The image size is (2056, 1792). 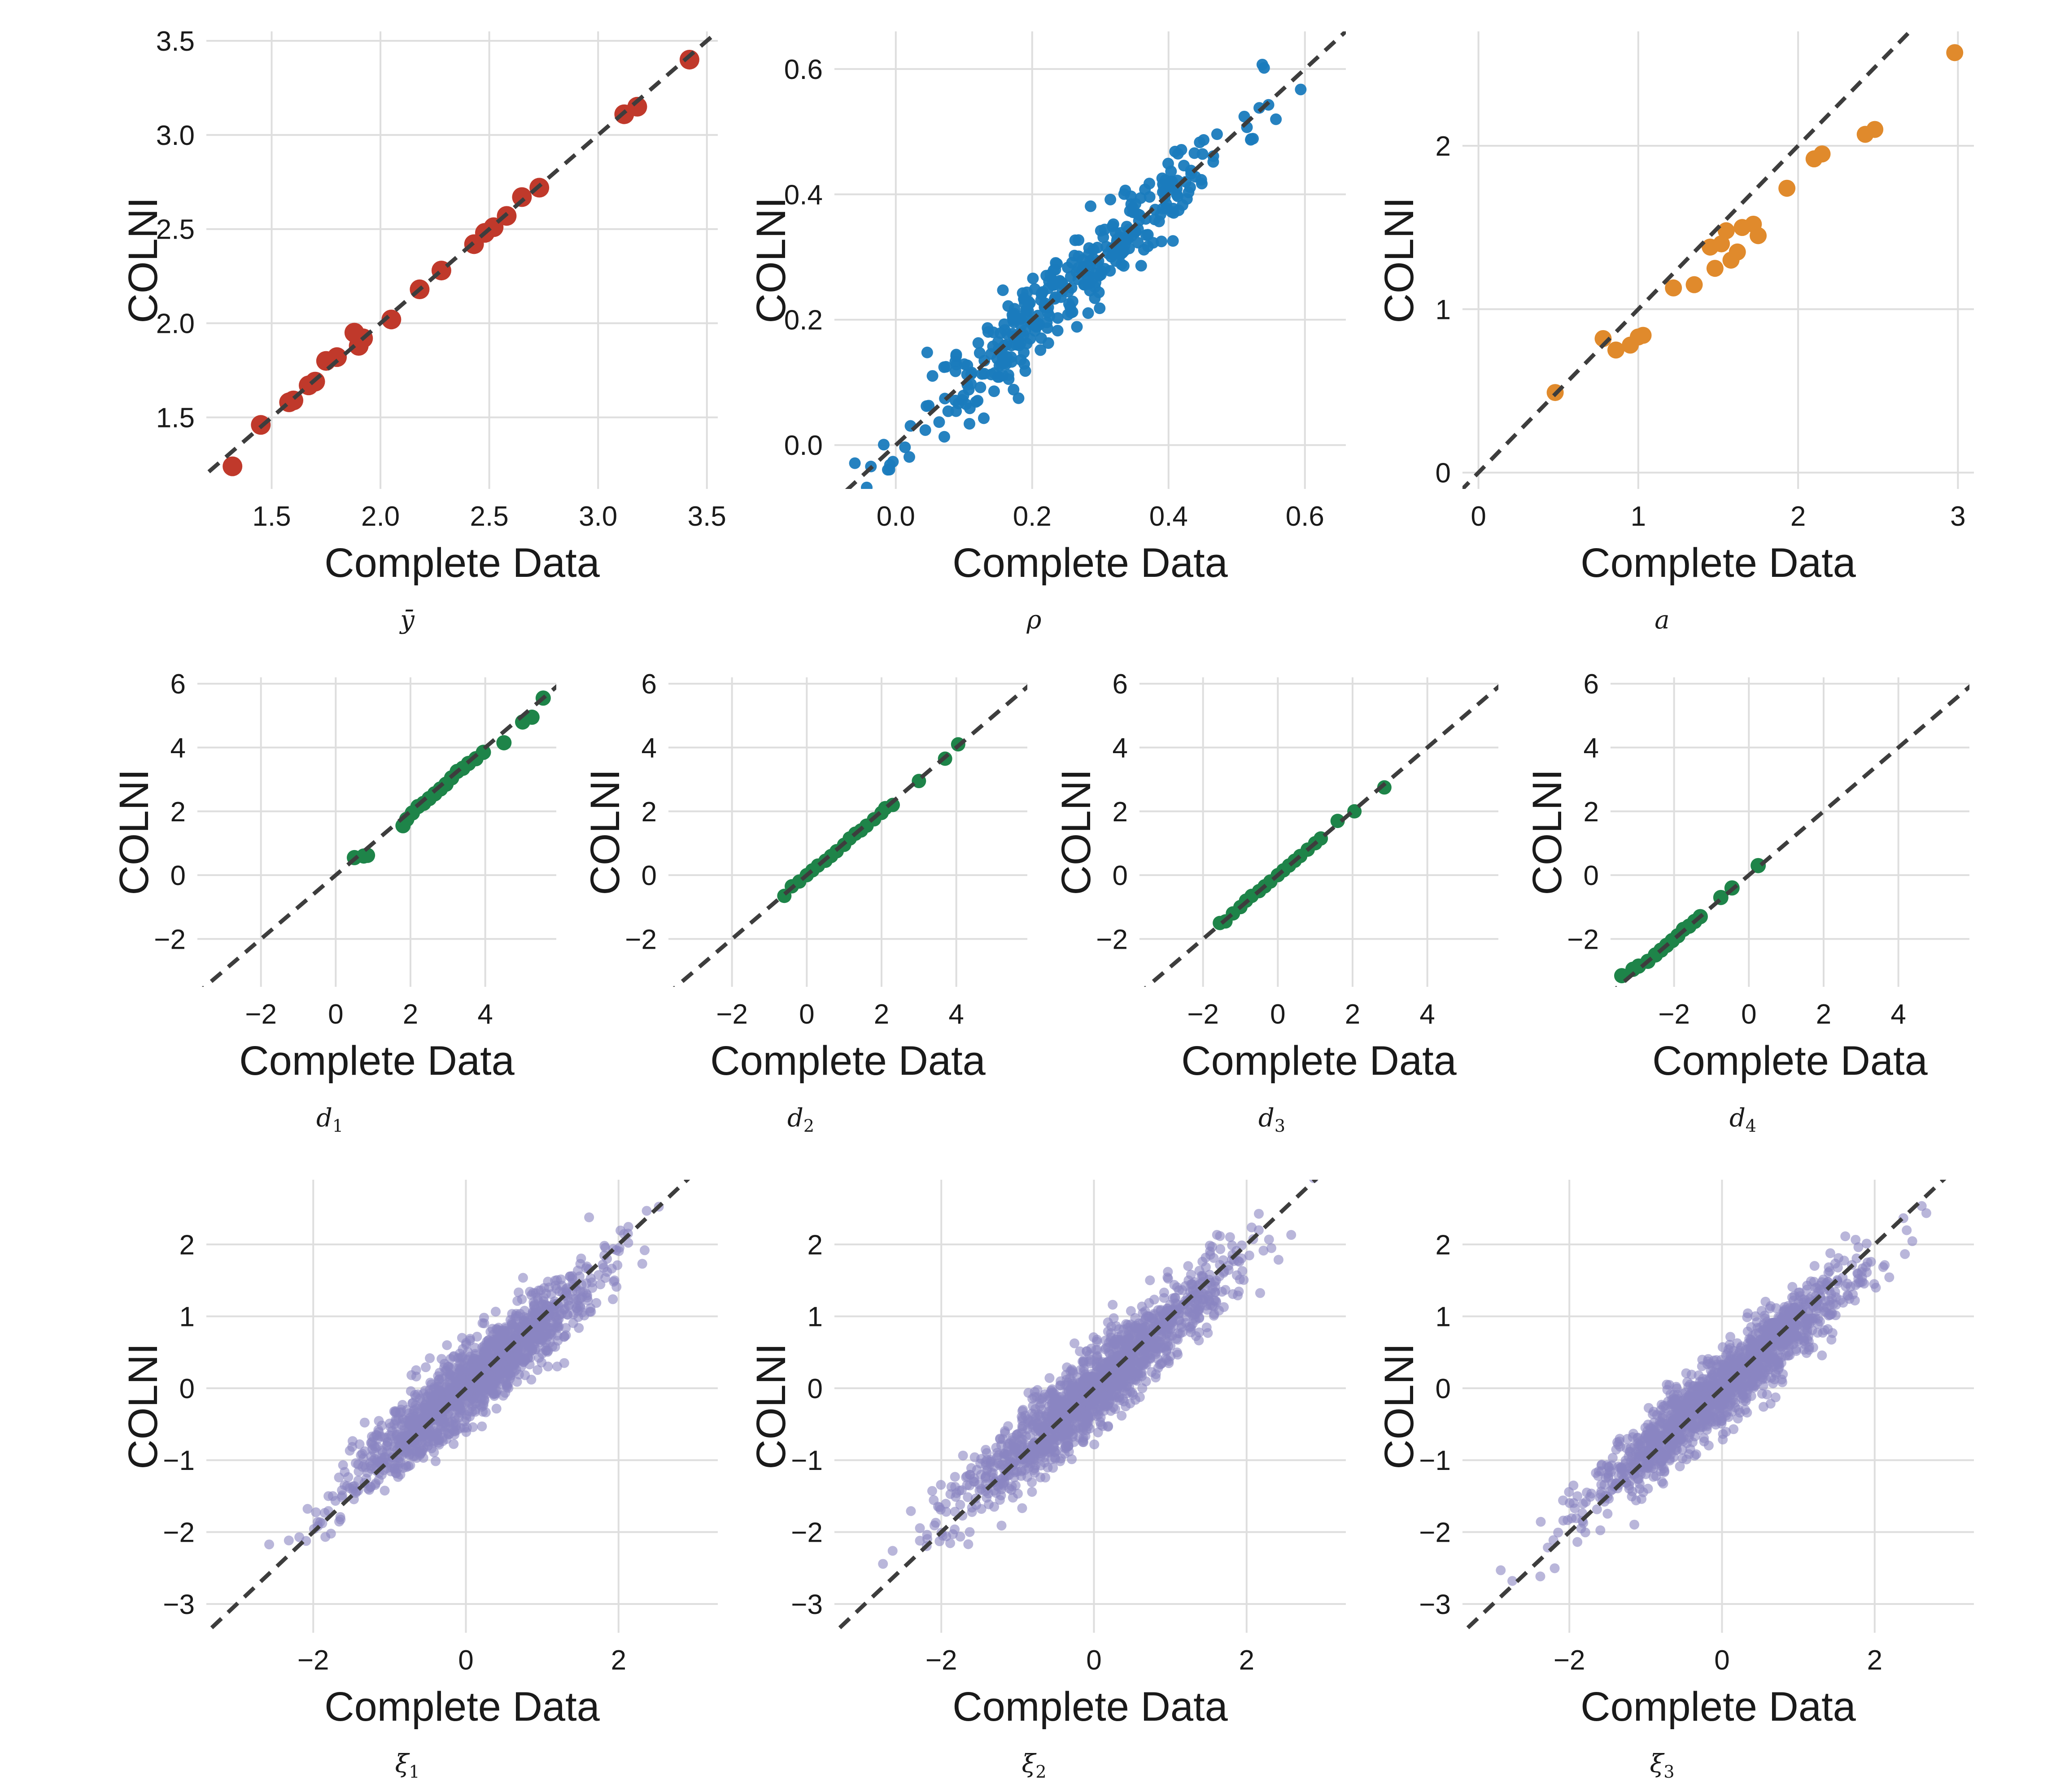 I want to click on y-tick-label: 2, so click(x=649, y=812).